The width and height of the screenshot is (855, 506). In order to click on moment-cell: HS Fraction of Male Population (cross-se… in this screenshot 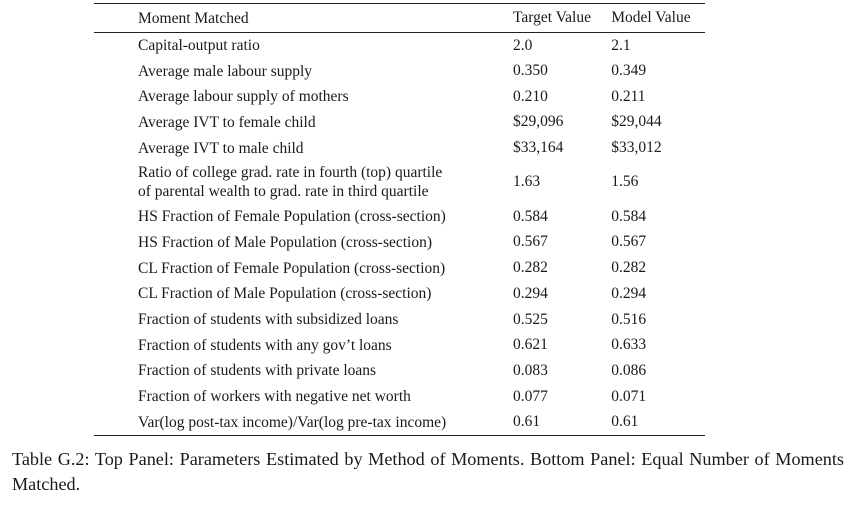, I will do `click(285, 242)`.